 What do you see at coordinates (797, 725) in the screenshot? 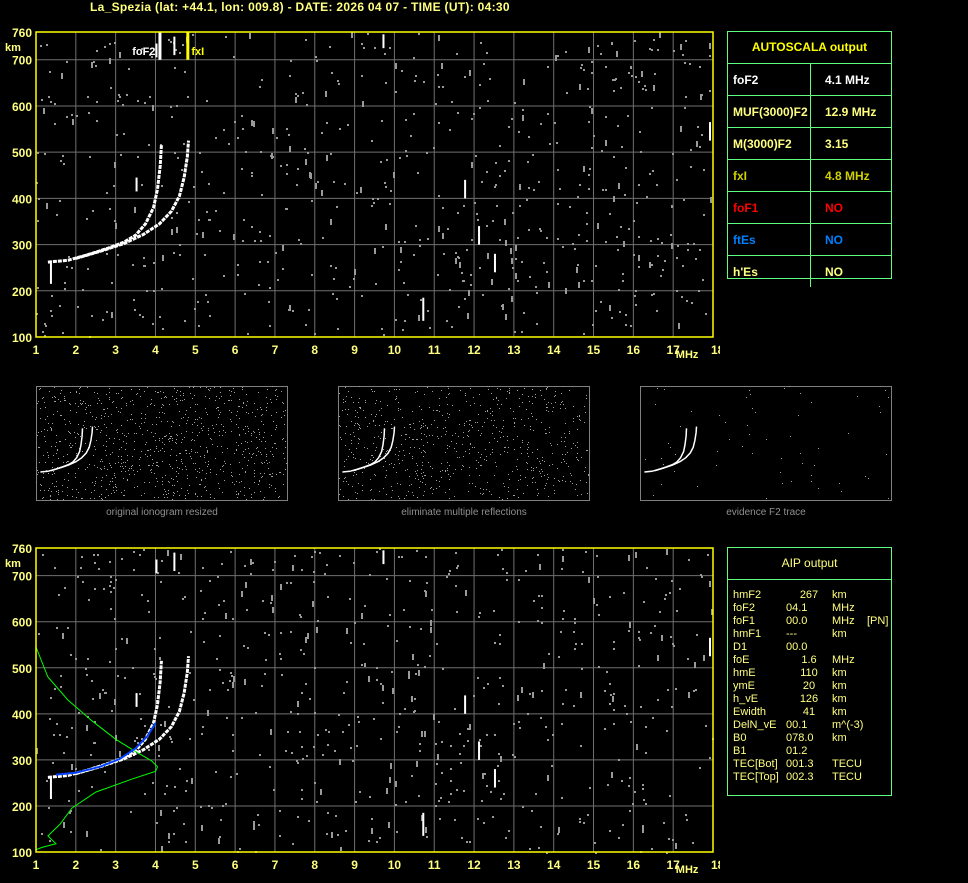
I see `aip-value: 00.1` at bounding box center [797, 725].